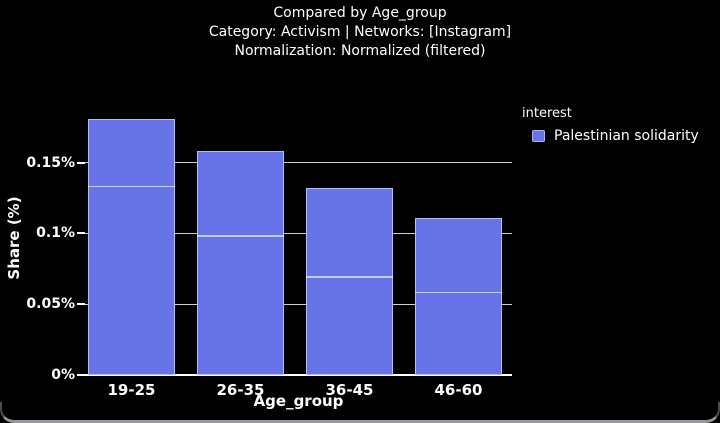  I want to click on x-tick-label-19-25: 19-25, so click(131, 390).